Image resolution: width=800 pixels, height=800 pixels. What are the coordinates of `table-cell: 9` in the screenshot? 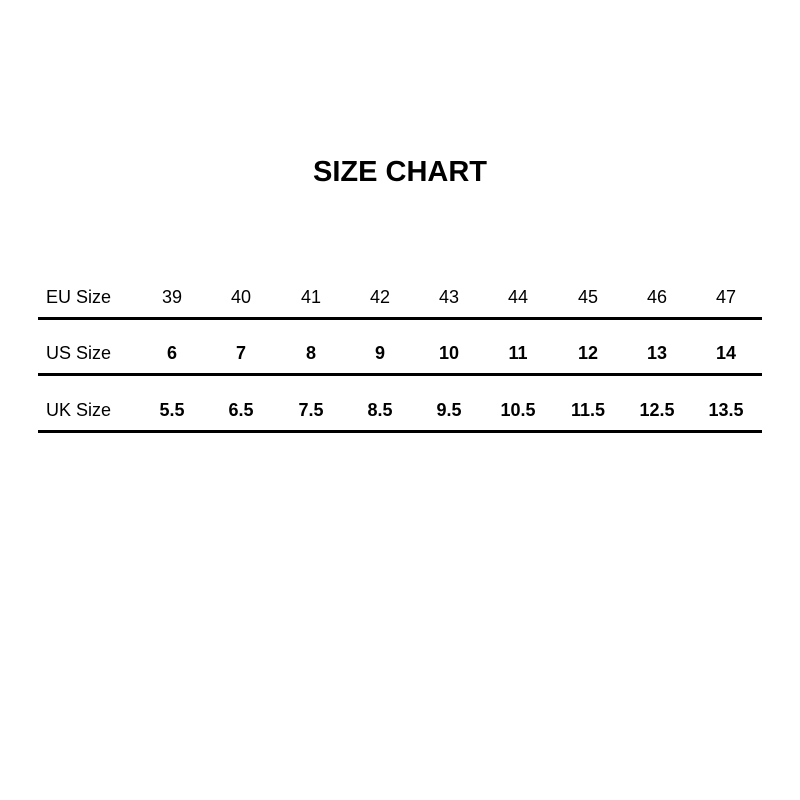 It's located at (379, 353).